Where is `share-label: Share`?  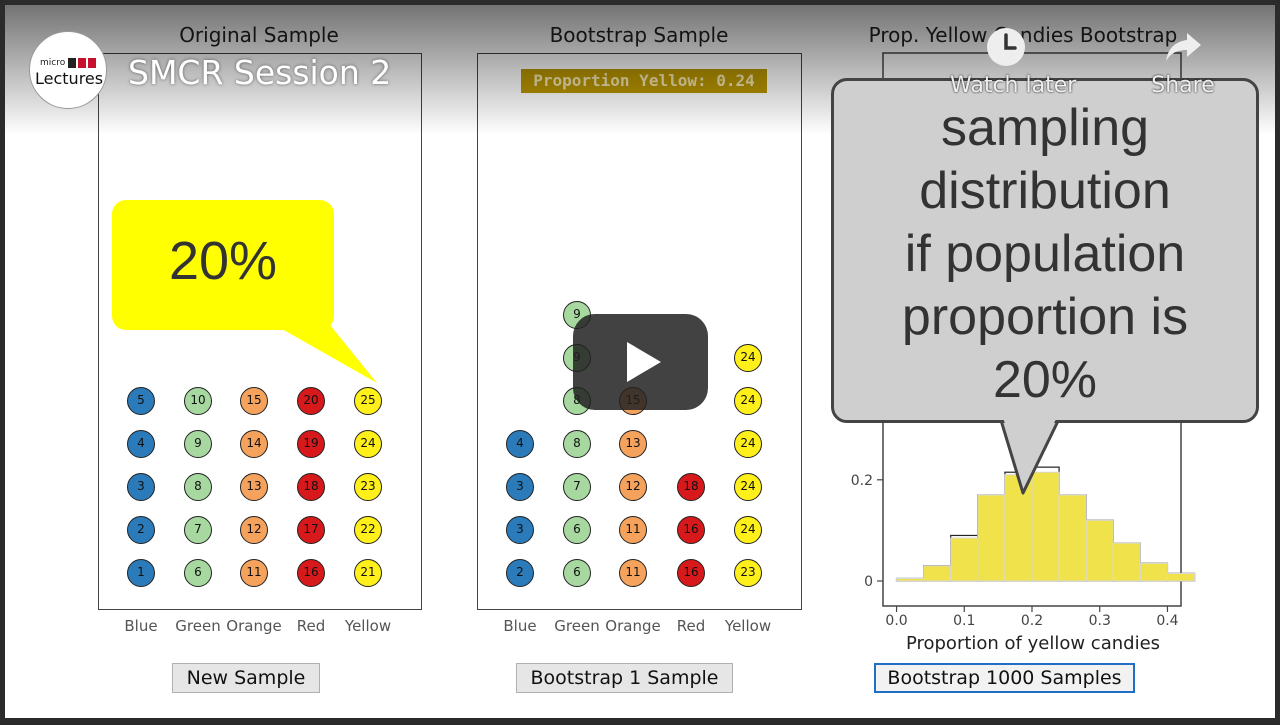
share-label: Share is located at coordinates (1183, 85).